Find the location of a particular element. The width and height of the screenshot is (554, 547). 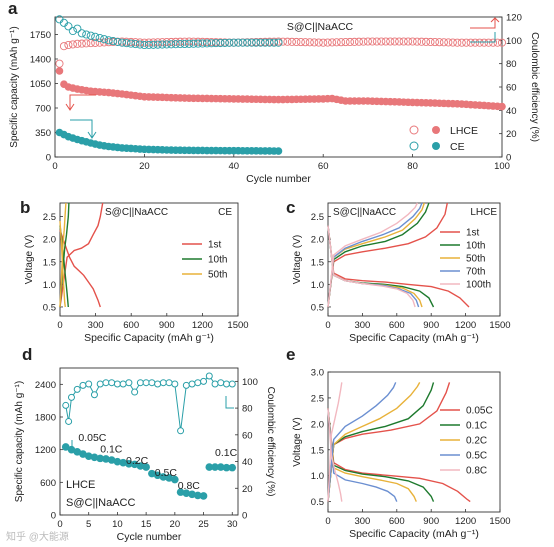

rate-label: 0.5C is located at coordinates (166, 473).